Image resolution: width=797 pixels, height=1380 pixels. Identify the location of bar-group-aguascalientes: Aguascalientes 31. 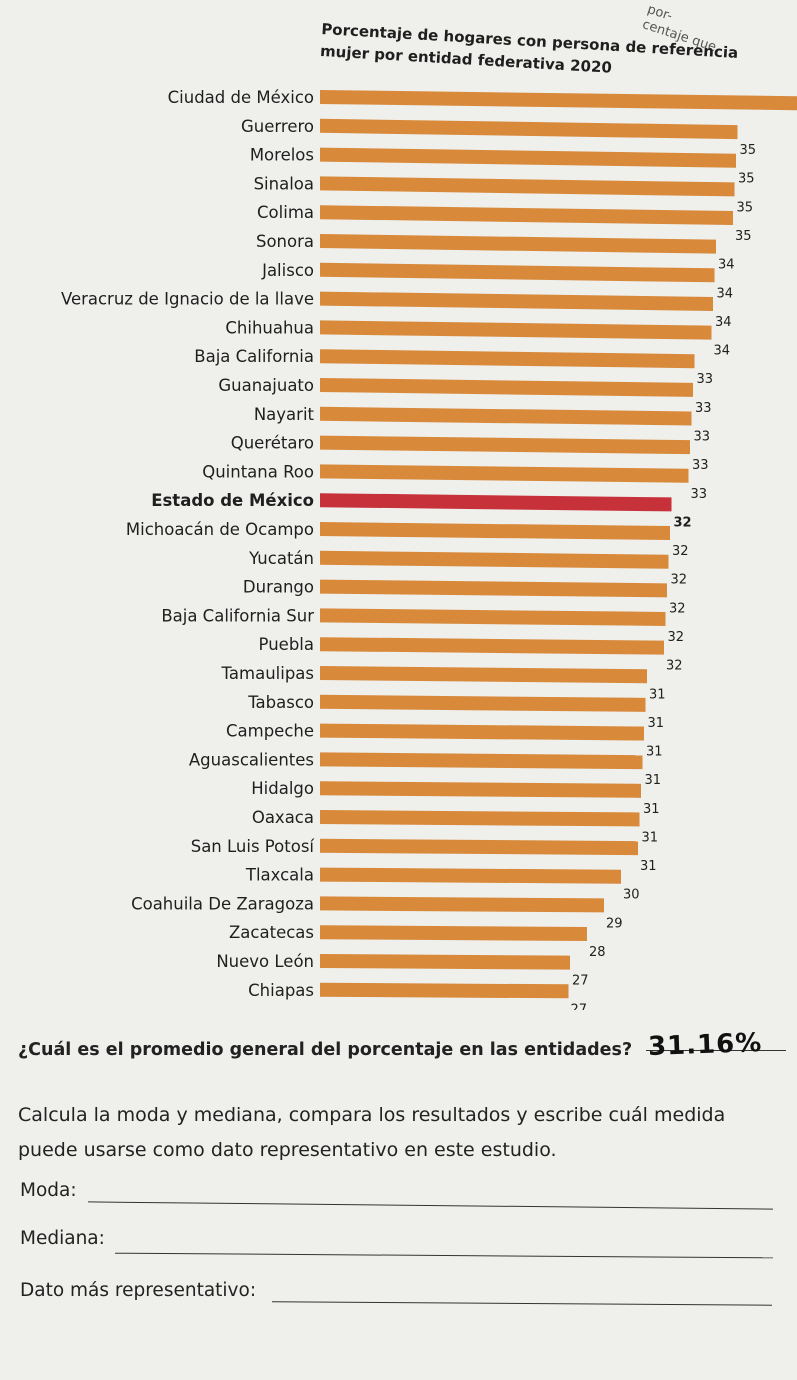
(425, 769).